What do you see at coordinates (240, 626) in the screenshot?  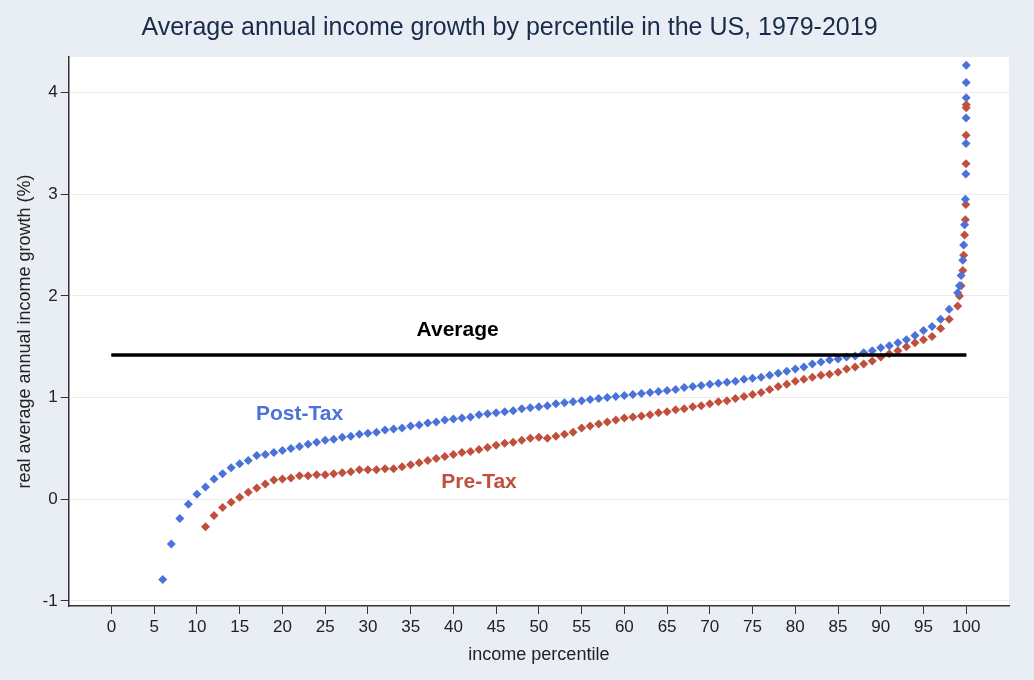 I see `x-tick-label: 15` at bounding box center [240, 626].